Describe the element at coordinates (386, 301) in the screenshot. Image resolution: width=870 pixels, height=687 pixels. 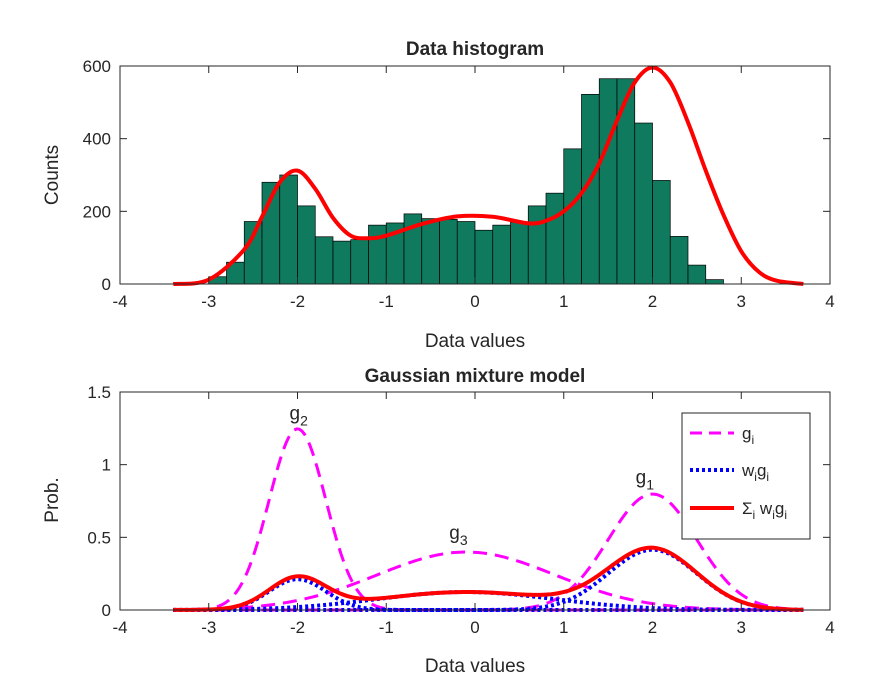
I see `histogram-xtick-label: -1` at that location.